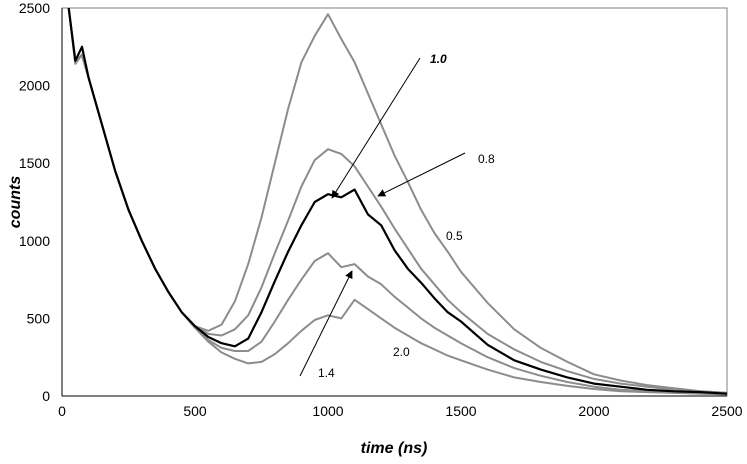 This screenshot has width=747, height=464. What do you see at coordinates (726, 411) in the screenshot?
I see `x-tick-label: 2500` at bounding box center [726, 411].